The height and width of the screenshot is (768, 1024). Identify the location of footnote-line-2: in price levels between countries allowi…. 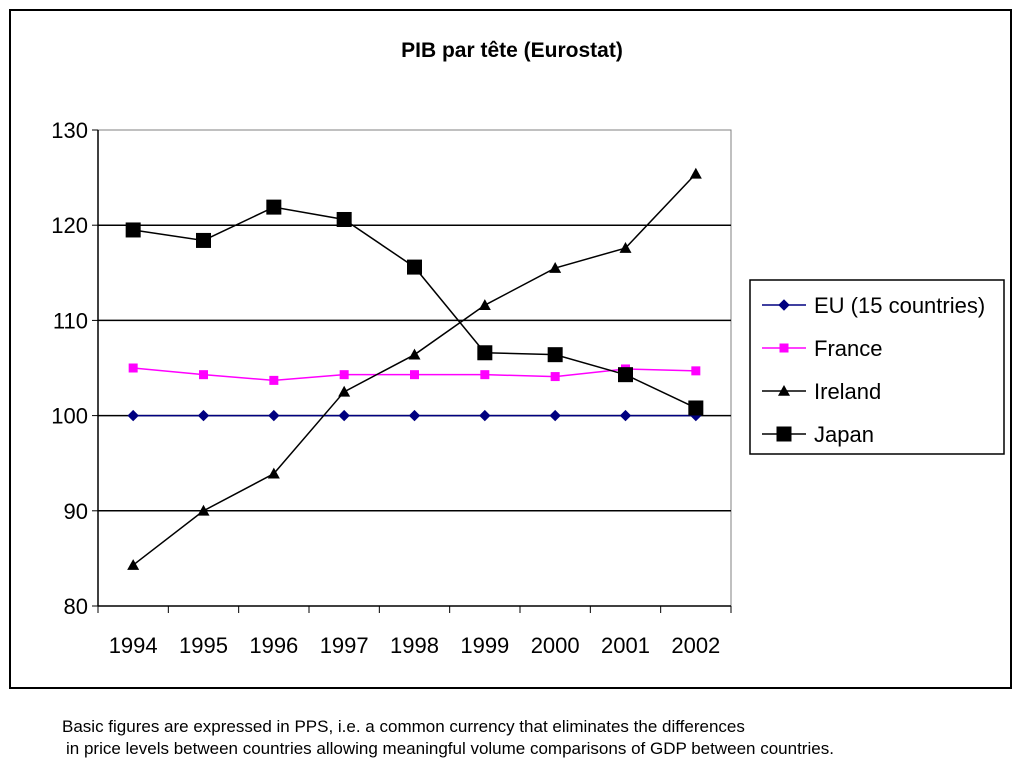
(450, 748).